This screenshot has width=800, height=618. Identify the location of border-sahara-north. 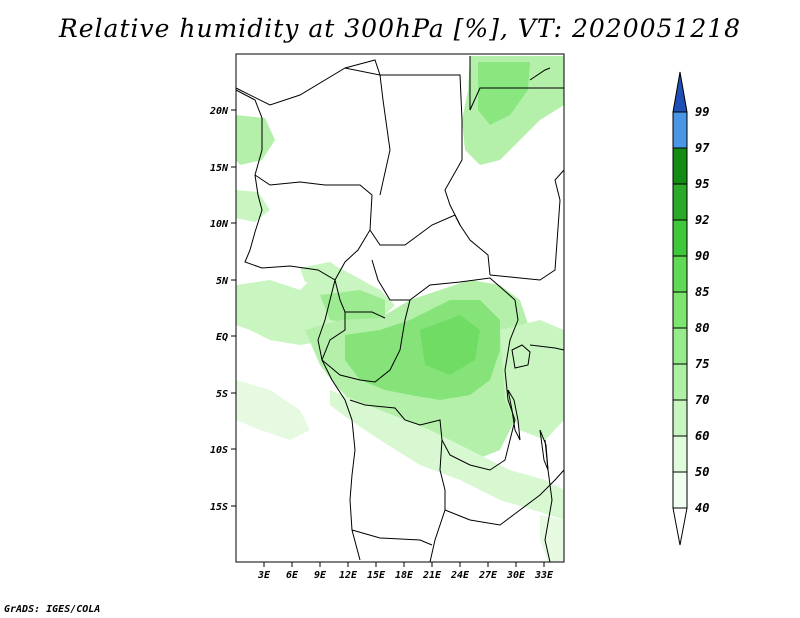
(313, 131).